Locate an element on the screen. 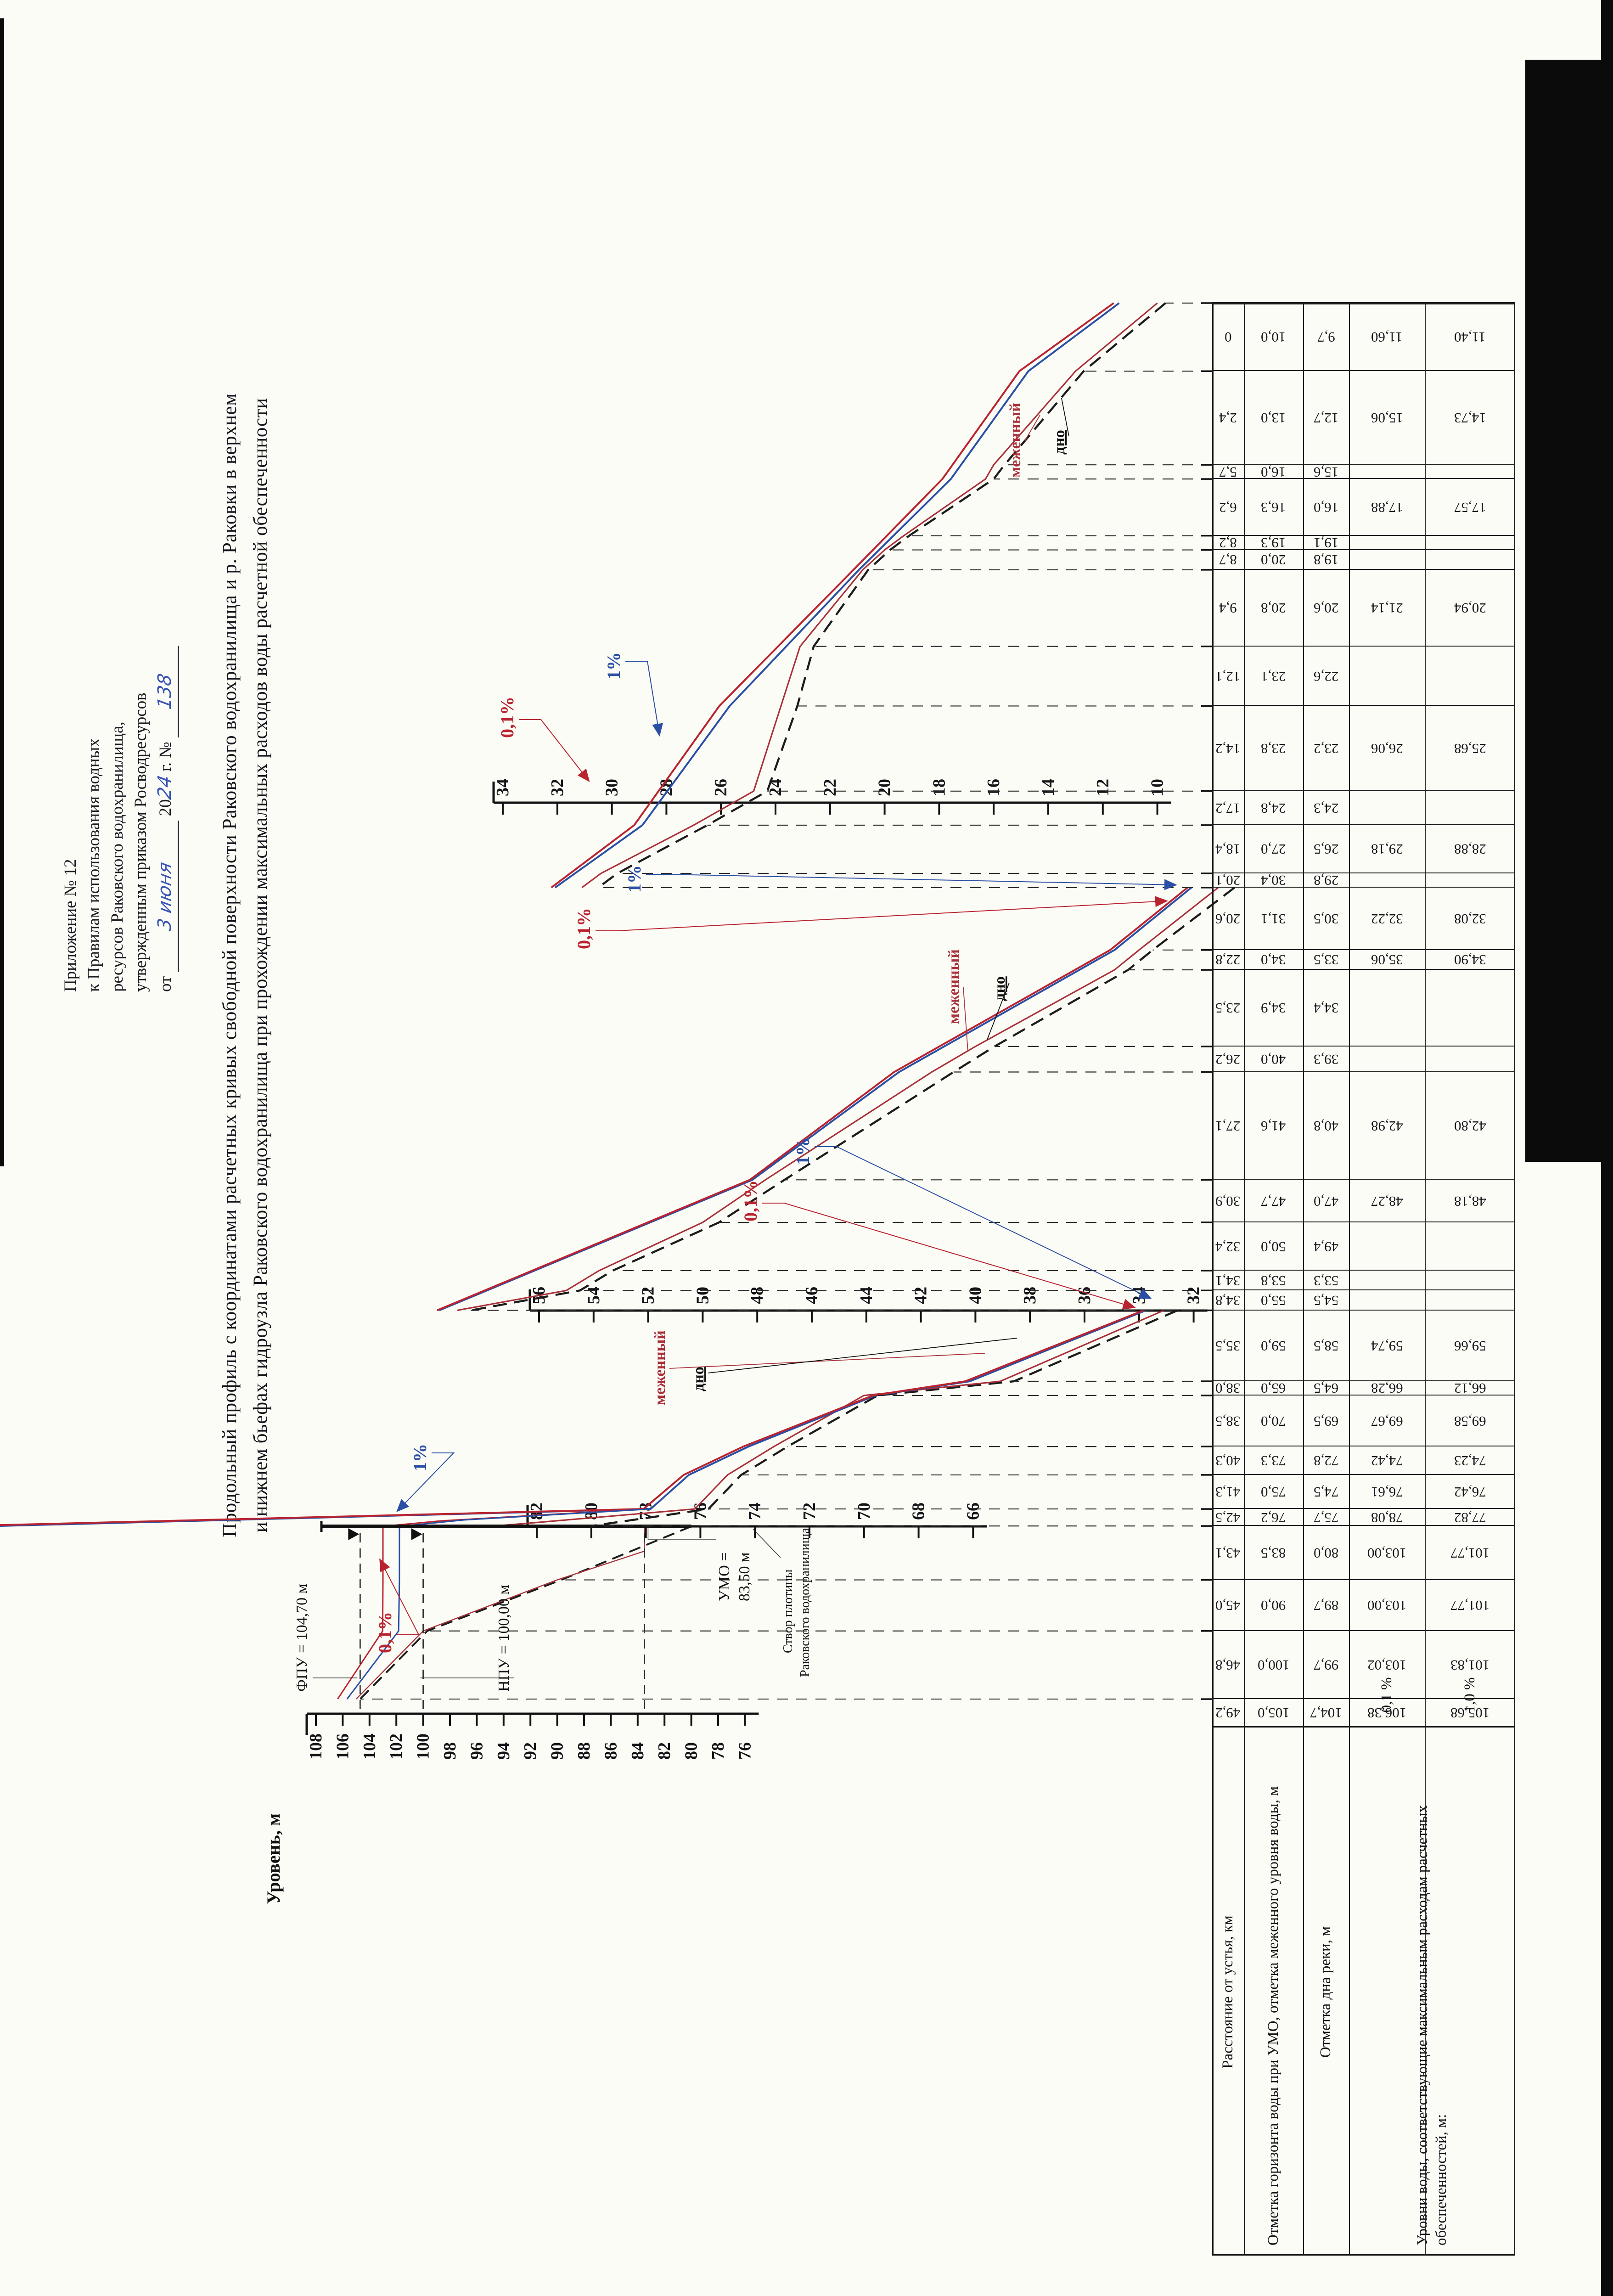 The image size is (1613, 2296). label-mezhen-p3: меженный is located at coordinates (661, 1367).